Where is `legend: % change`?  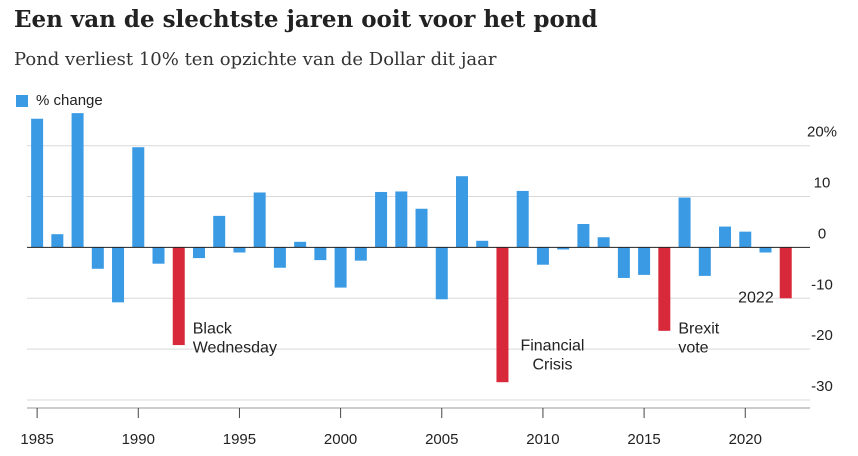 legend: % change is located at coordinates (59, 100).